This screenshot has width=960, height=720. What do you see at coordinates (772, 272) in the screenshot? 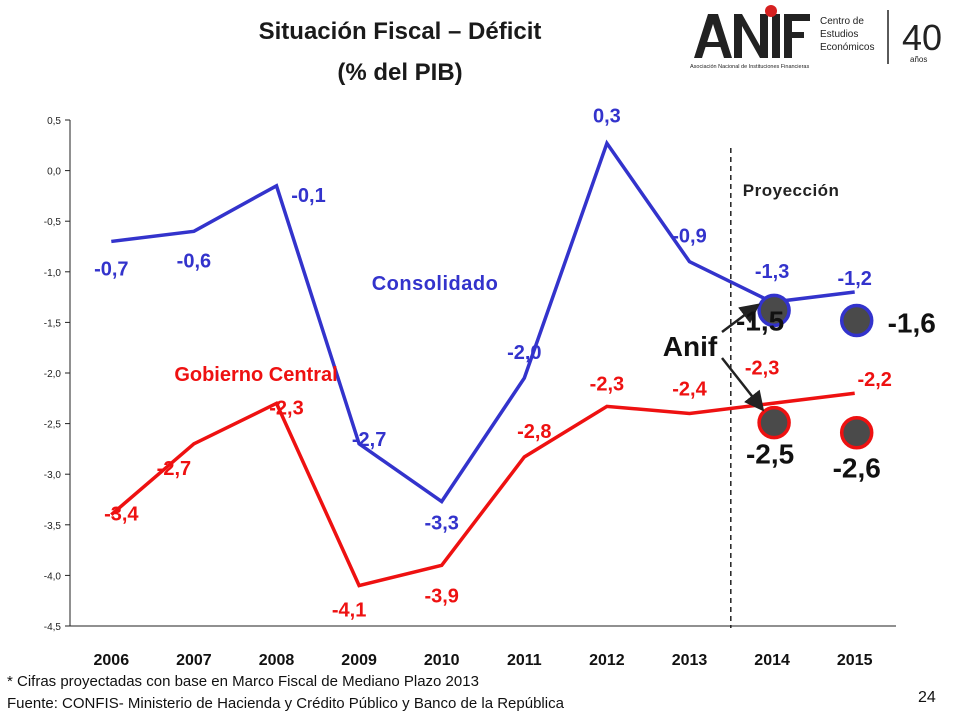
I see `data-label-consolidado: -1,3` at bounding box center [772, 272].